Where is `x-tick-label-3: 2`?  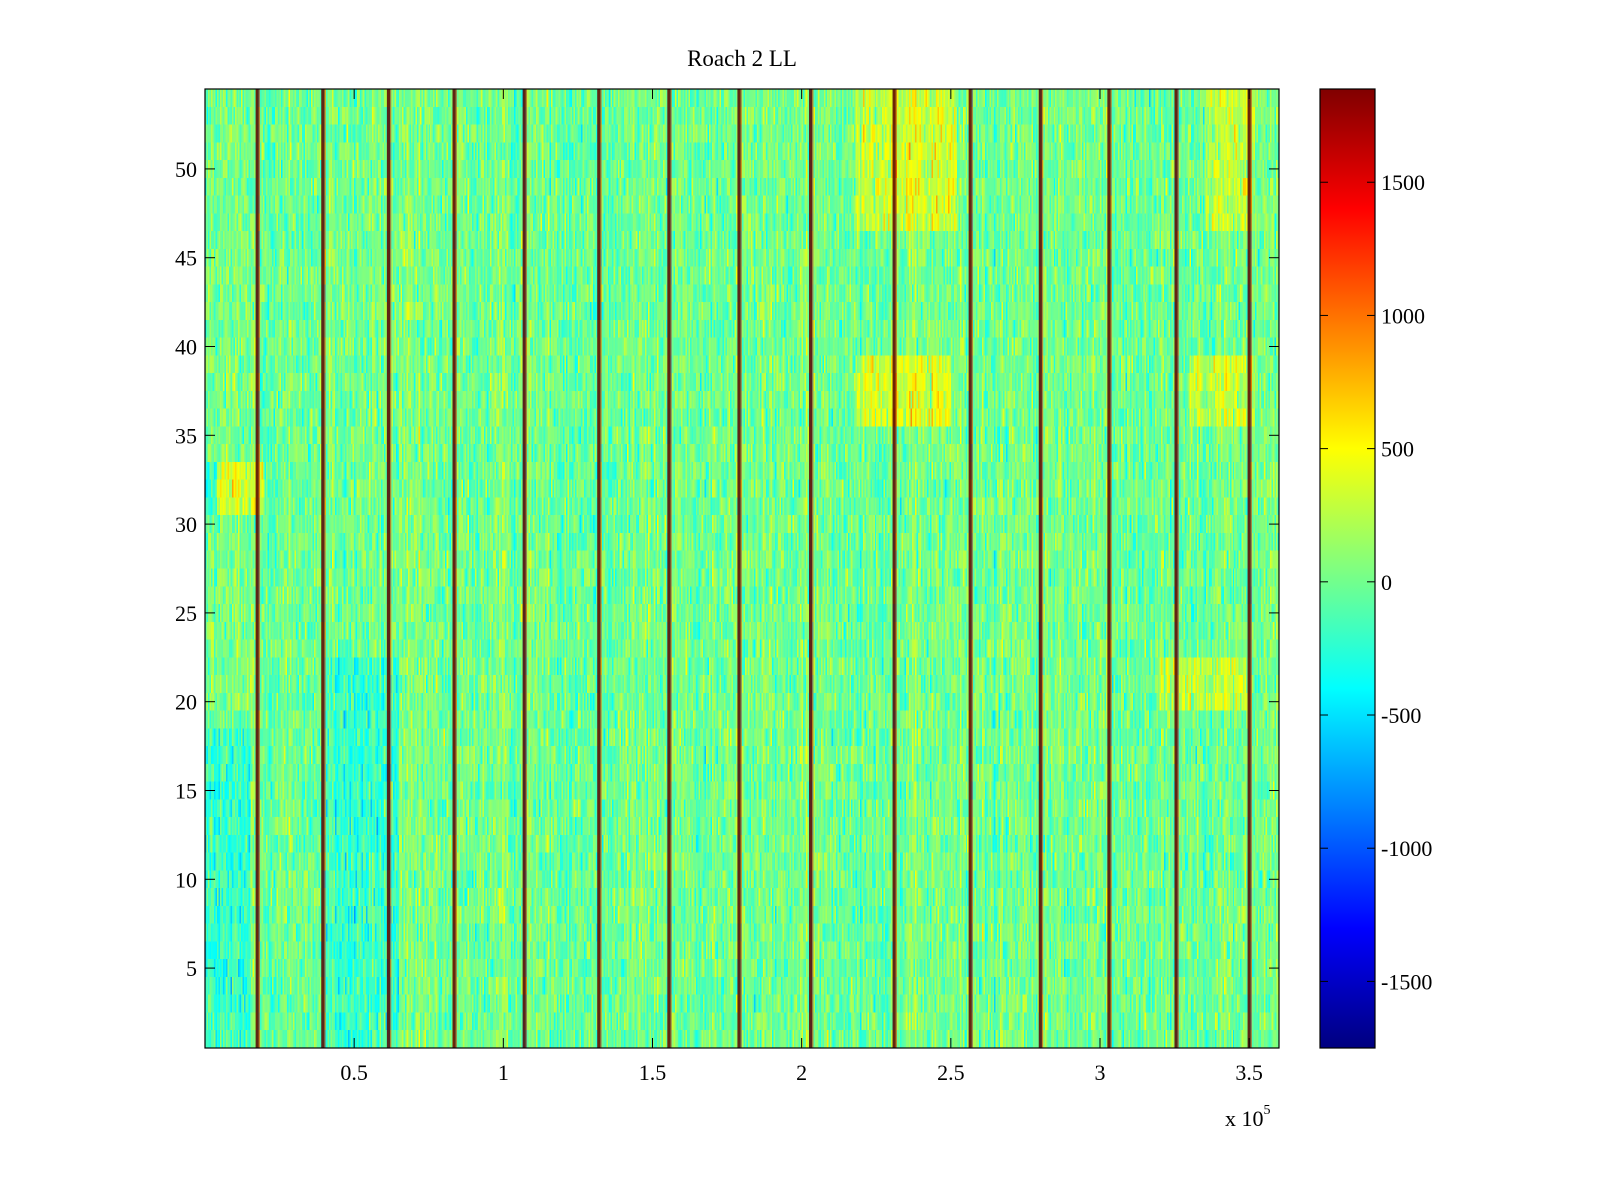
x-tick-label-3: 2 is located at coordinates (801, 1072).